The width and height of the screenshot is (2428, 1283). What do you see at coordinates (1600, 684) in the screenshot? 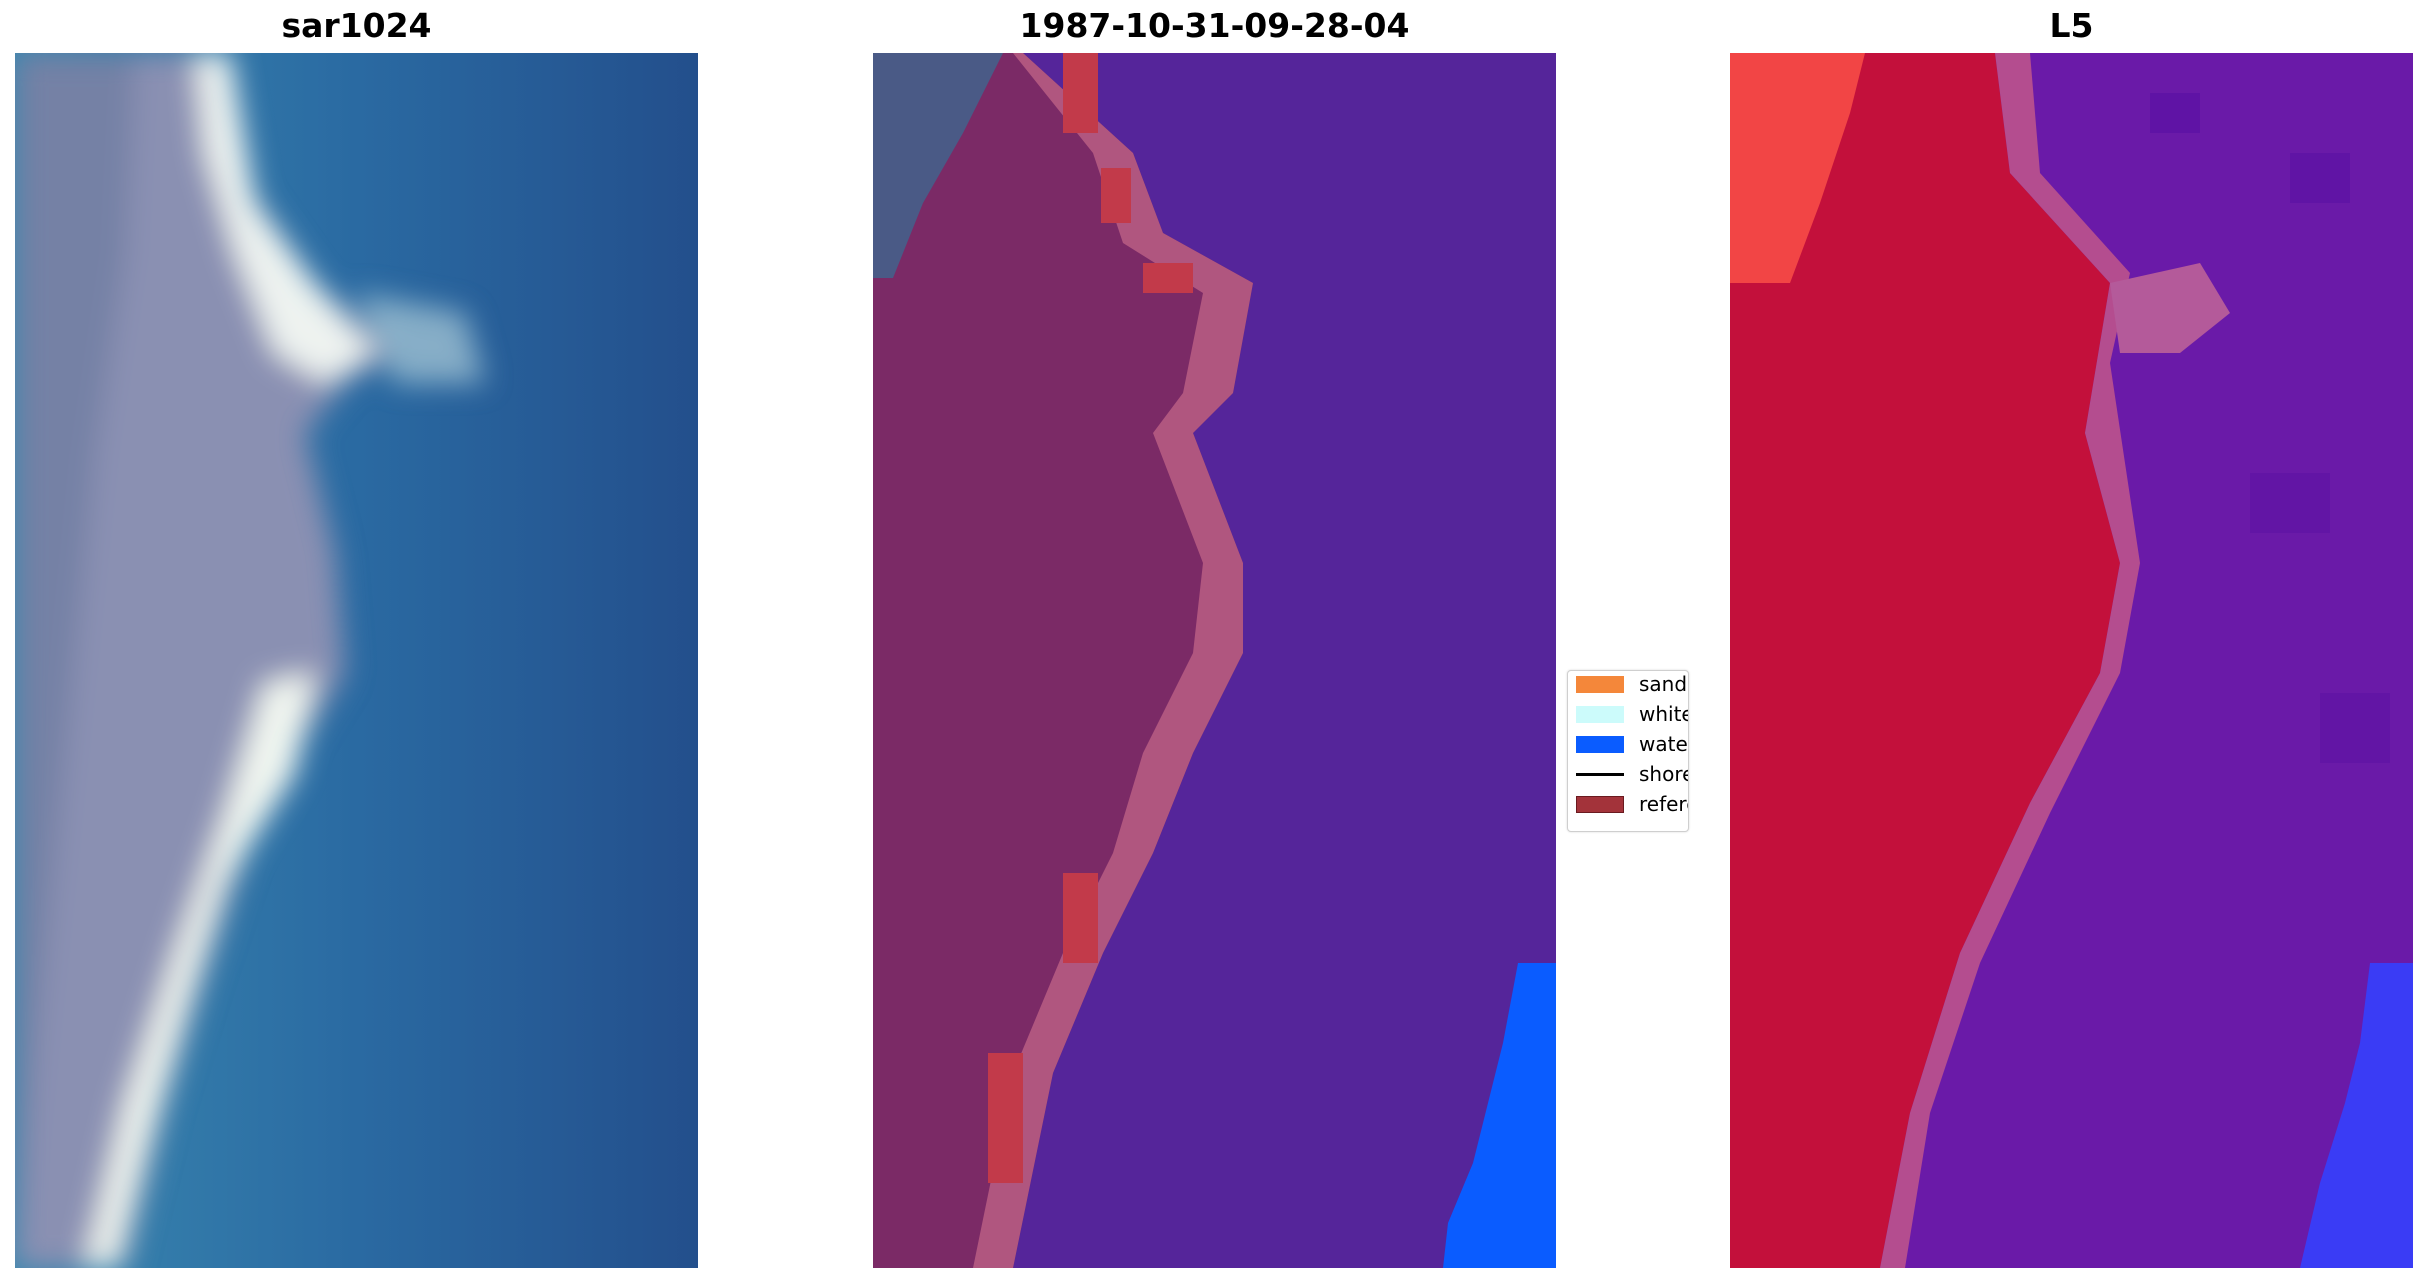
I see `legend-swatch-sand` at bounding box center [1600, 684].